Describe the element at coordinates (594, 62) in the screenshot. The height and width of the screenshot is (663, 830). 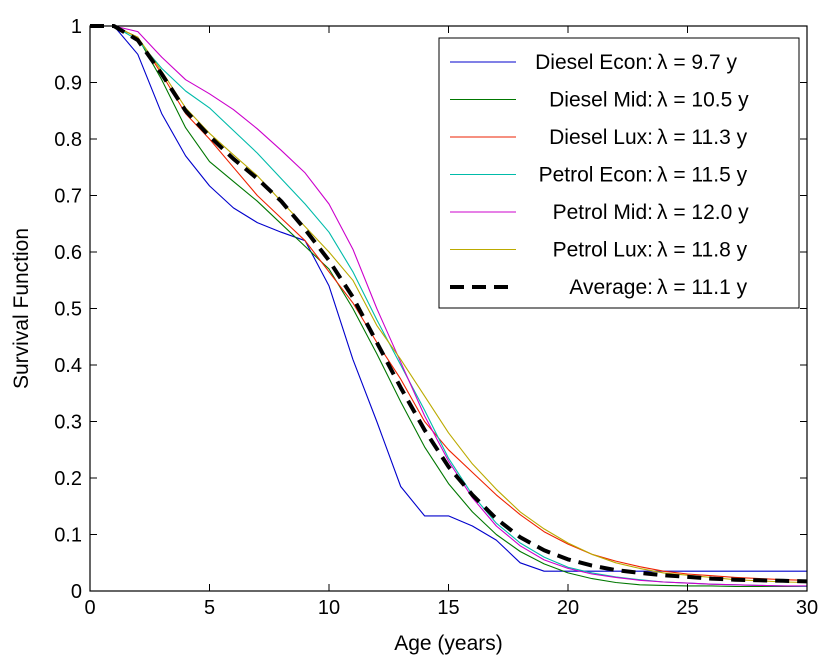
I see `legend-label-diesel-econ: Diesel Econ:` at that location.